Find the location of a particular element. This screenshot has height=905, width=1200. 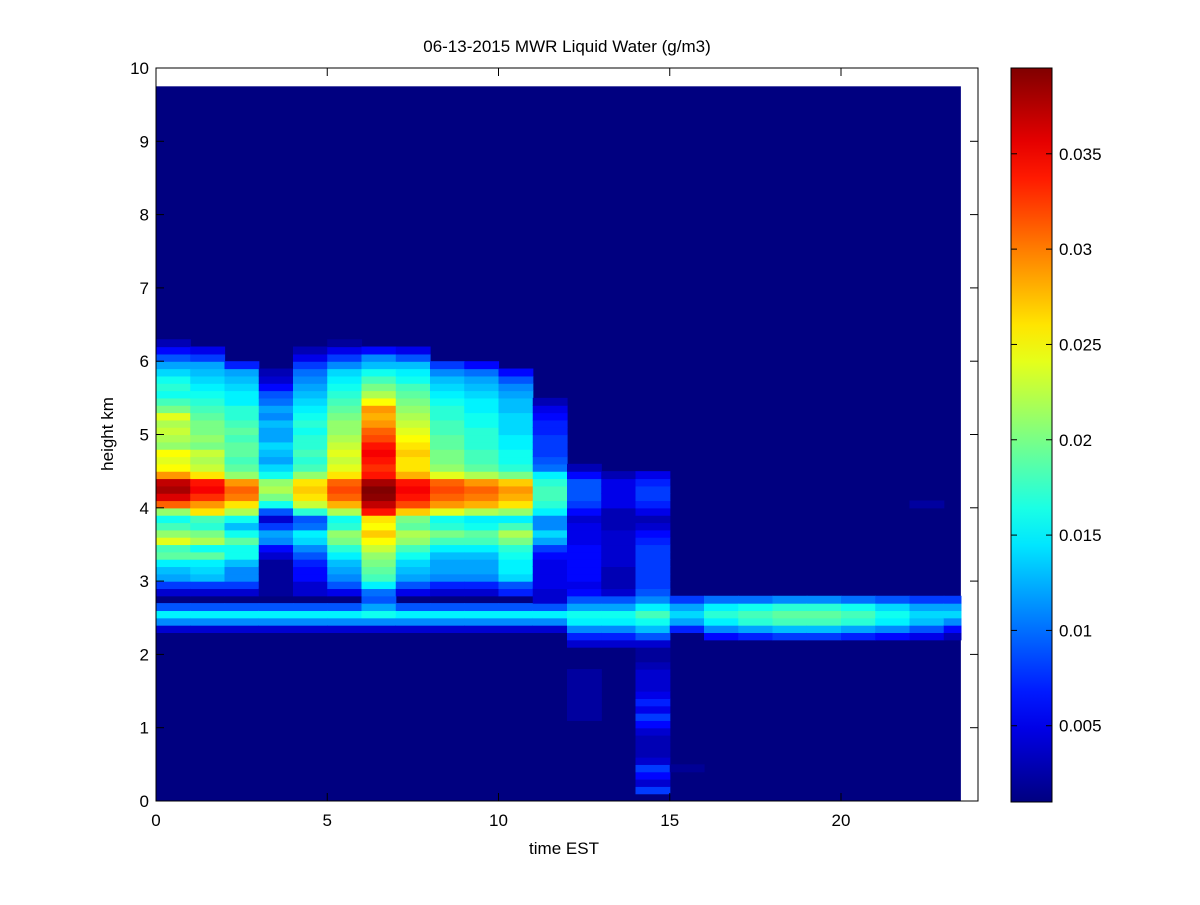

x-tick-label: 5 is located at coordinates (327, 820).